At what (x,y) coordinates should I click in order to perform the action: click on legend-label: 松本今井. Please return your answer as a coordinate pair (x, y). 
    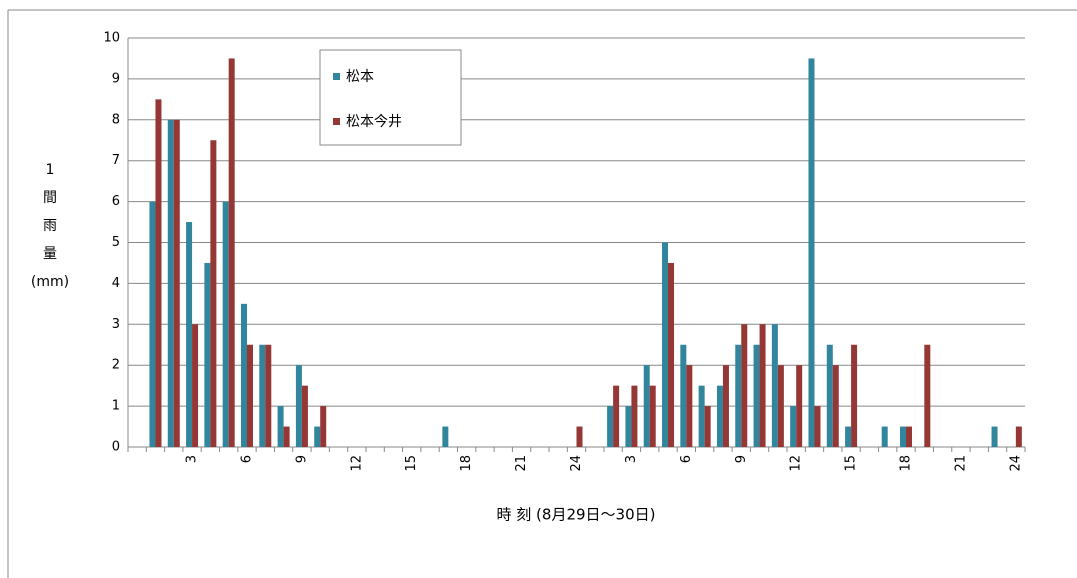
    Looking at the image, I should click on (374, 122).